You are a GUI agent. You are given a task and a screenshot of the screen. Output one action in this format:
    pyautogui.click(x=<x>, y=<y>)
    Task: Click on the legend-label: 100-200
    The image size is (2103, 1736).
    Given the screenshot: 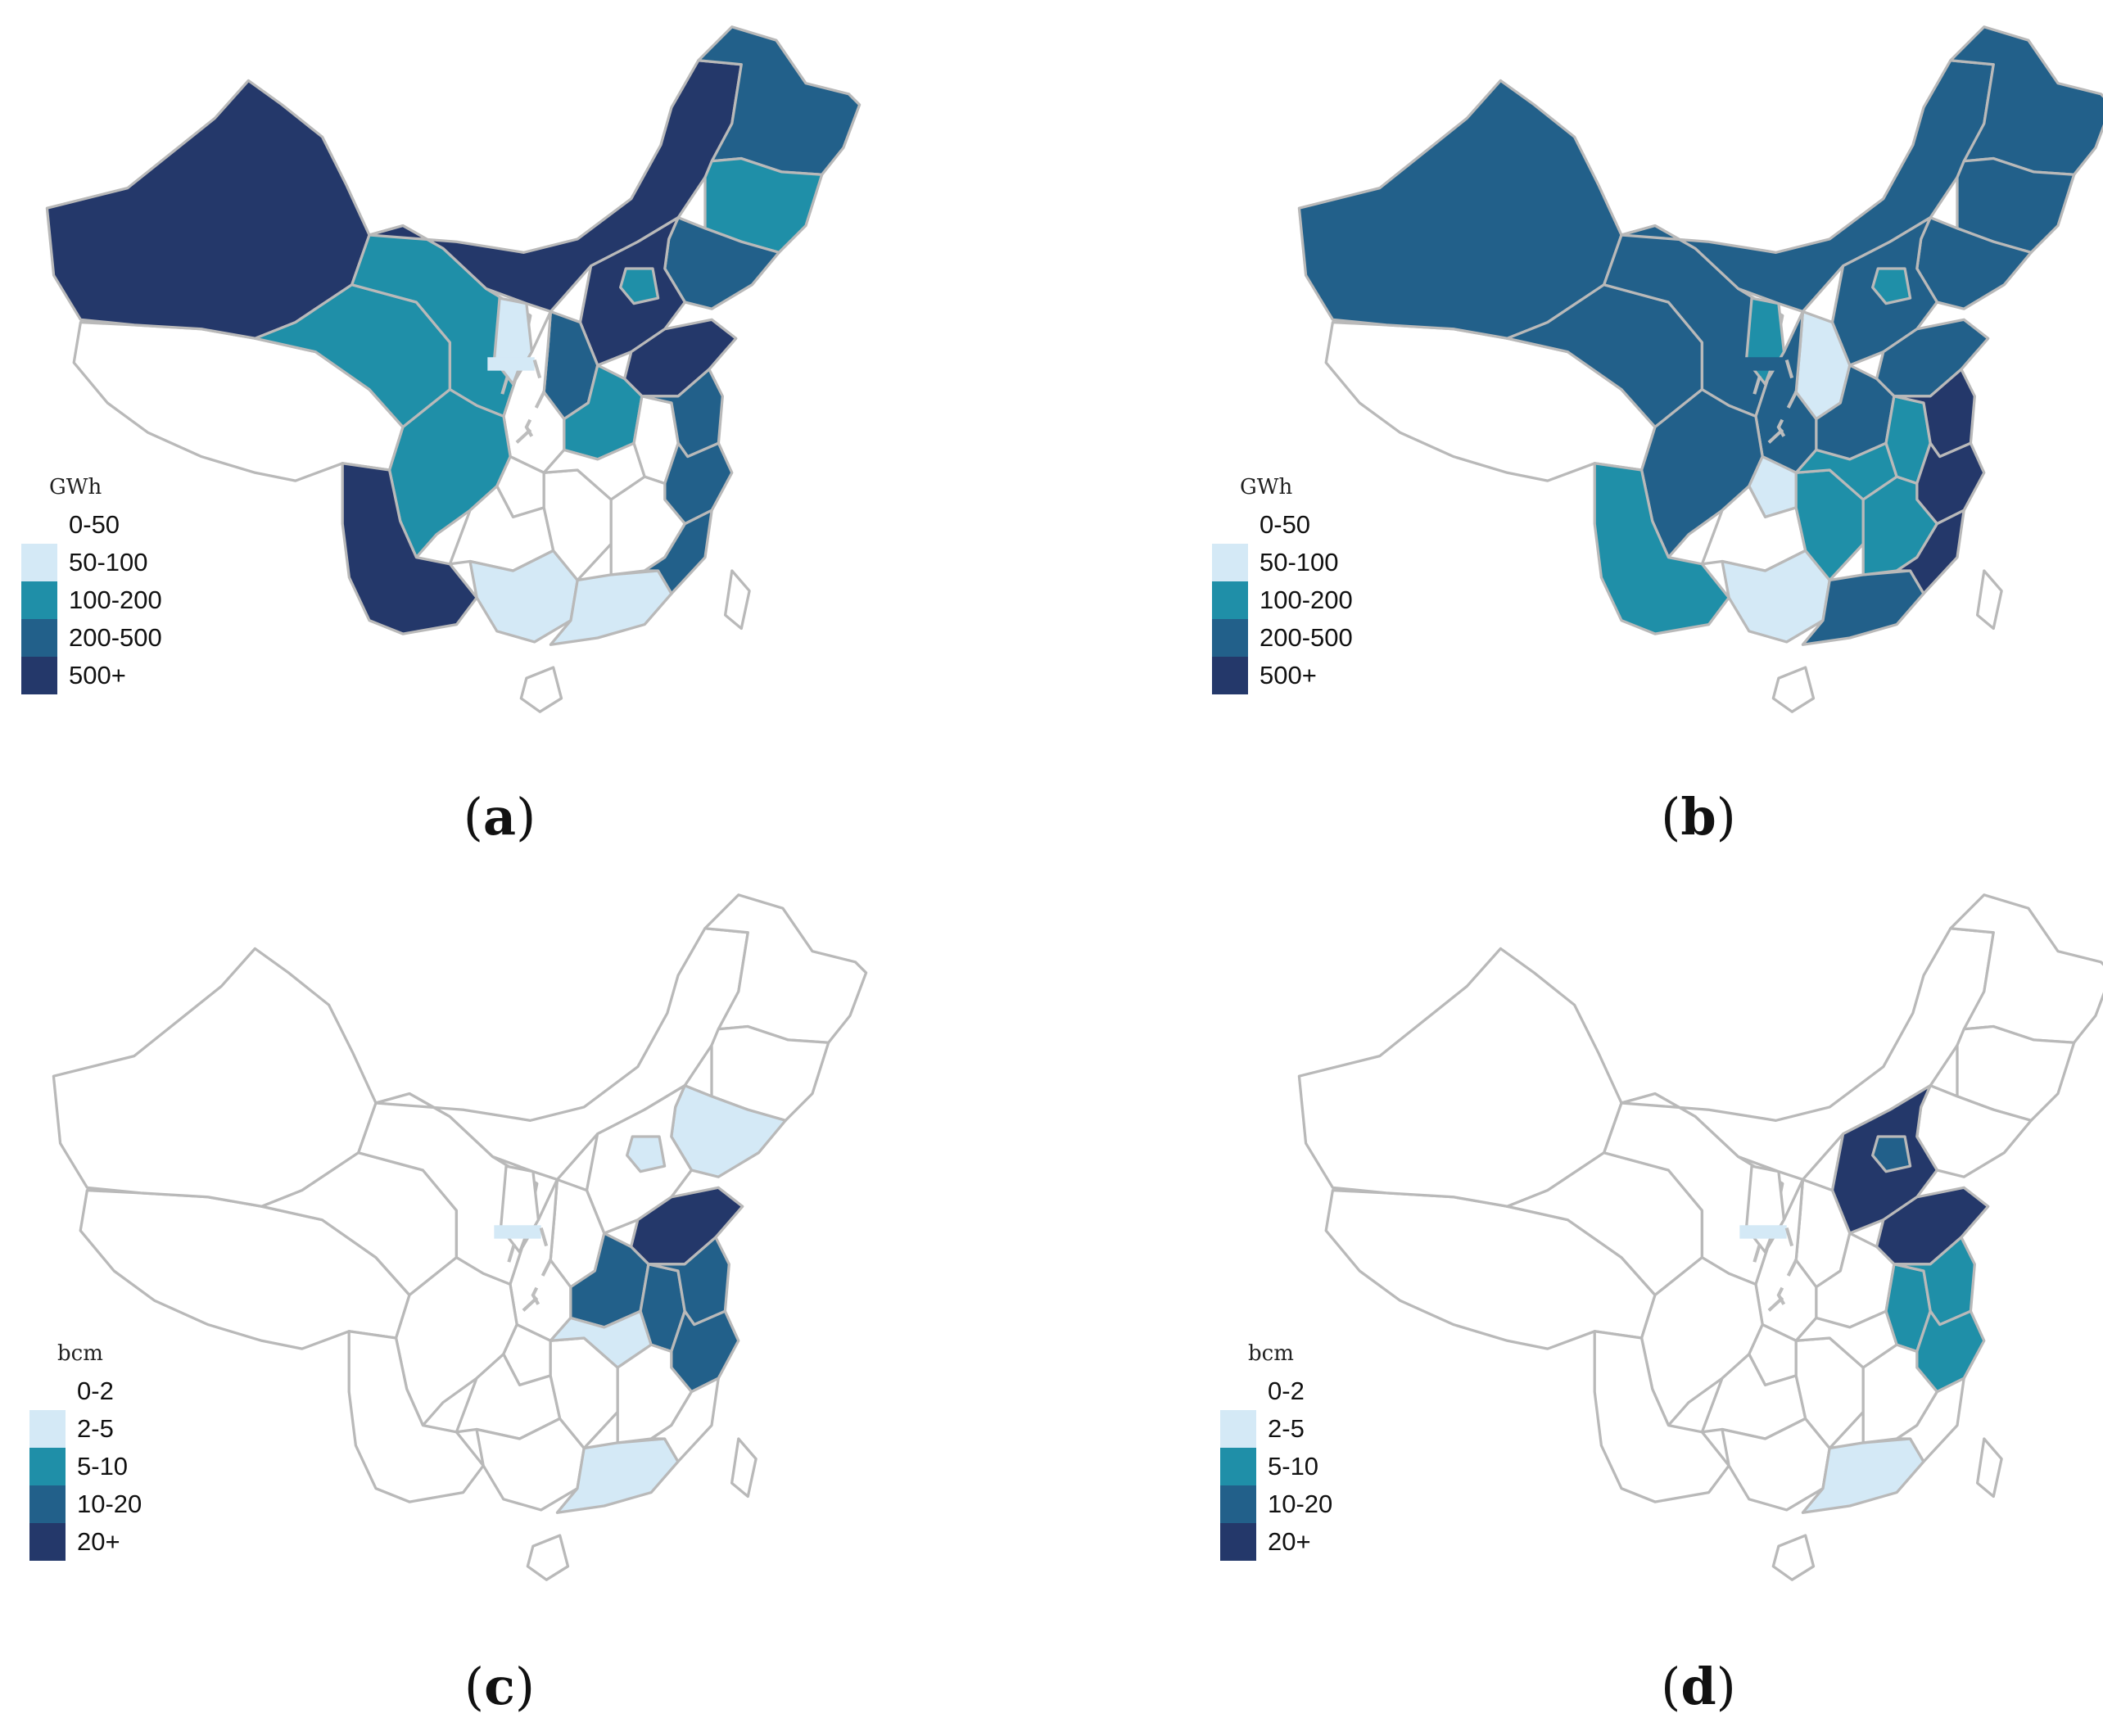 What is the action you would take?
    pyautogui.click(x=1306, y=599)
    